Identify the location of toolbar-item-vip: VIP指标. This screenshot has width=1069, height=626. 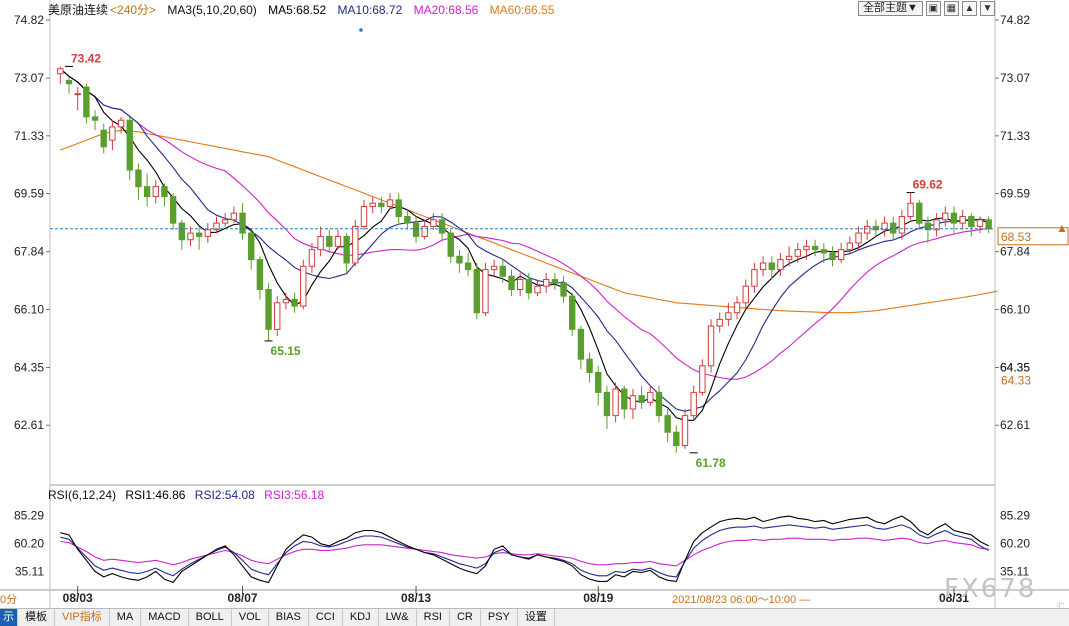
(82, 617).